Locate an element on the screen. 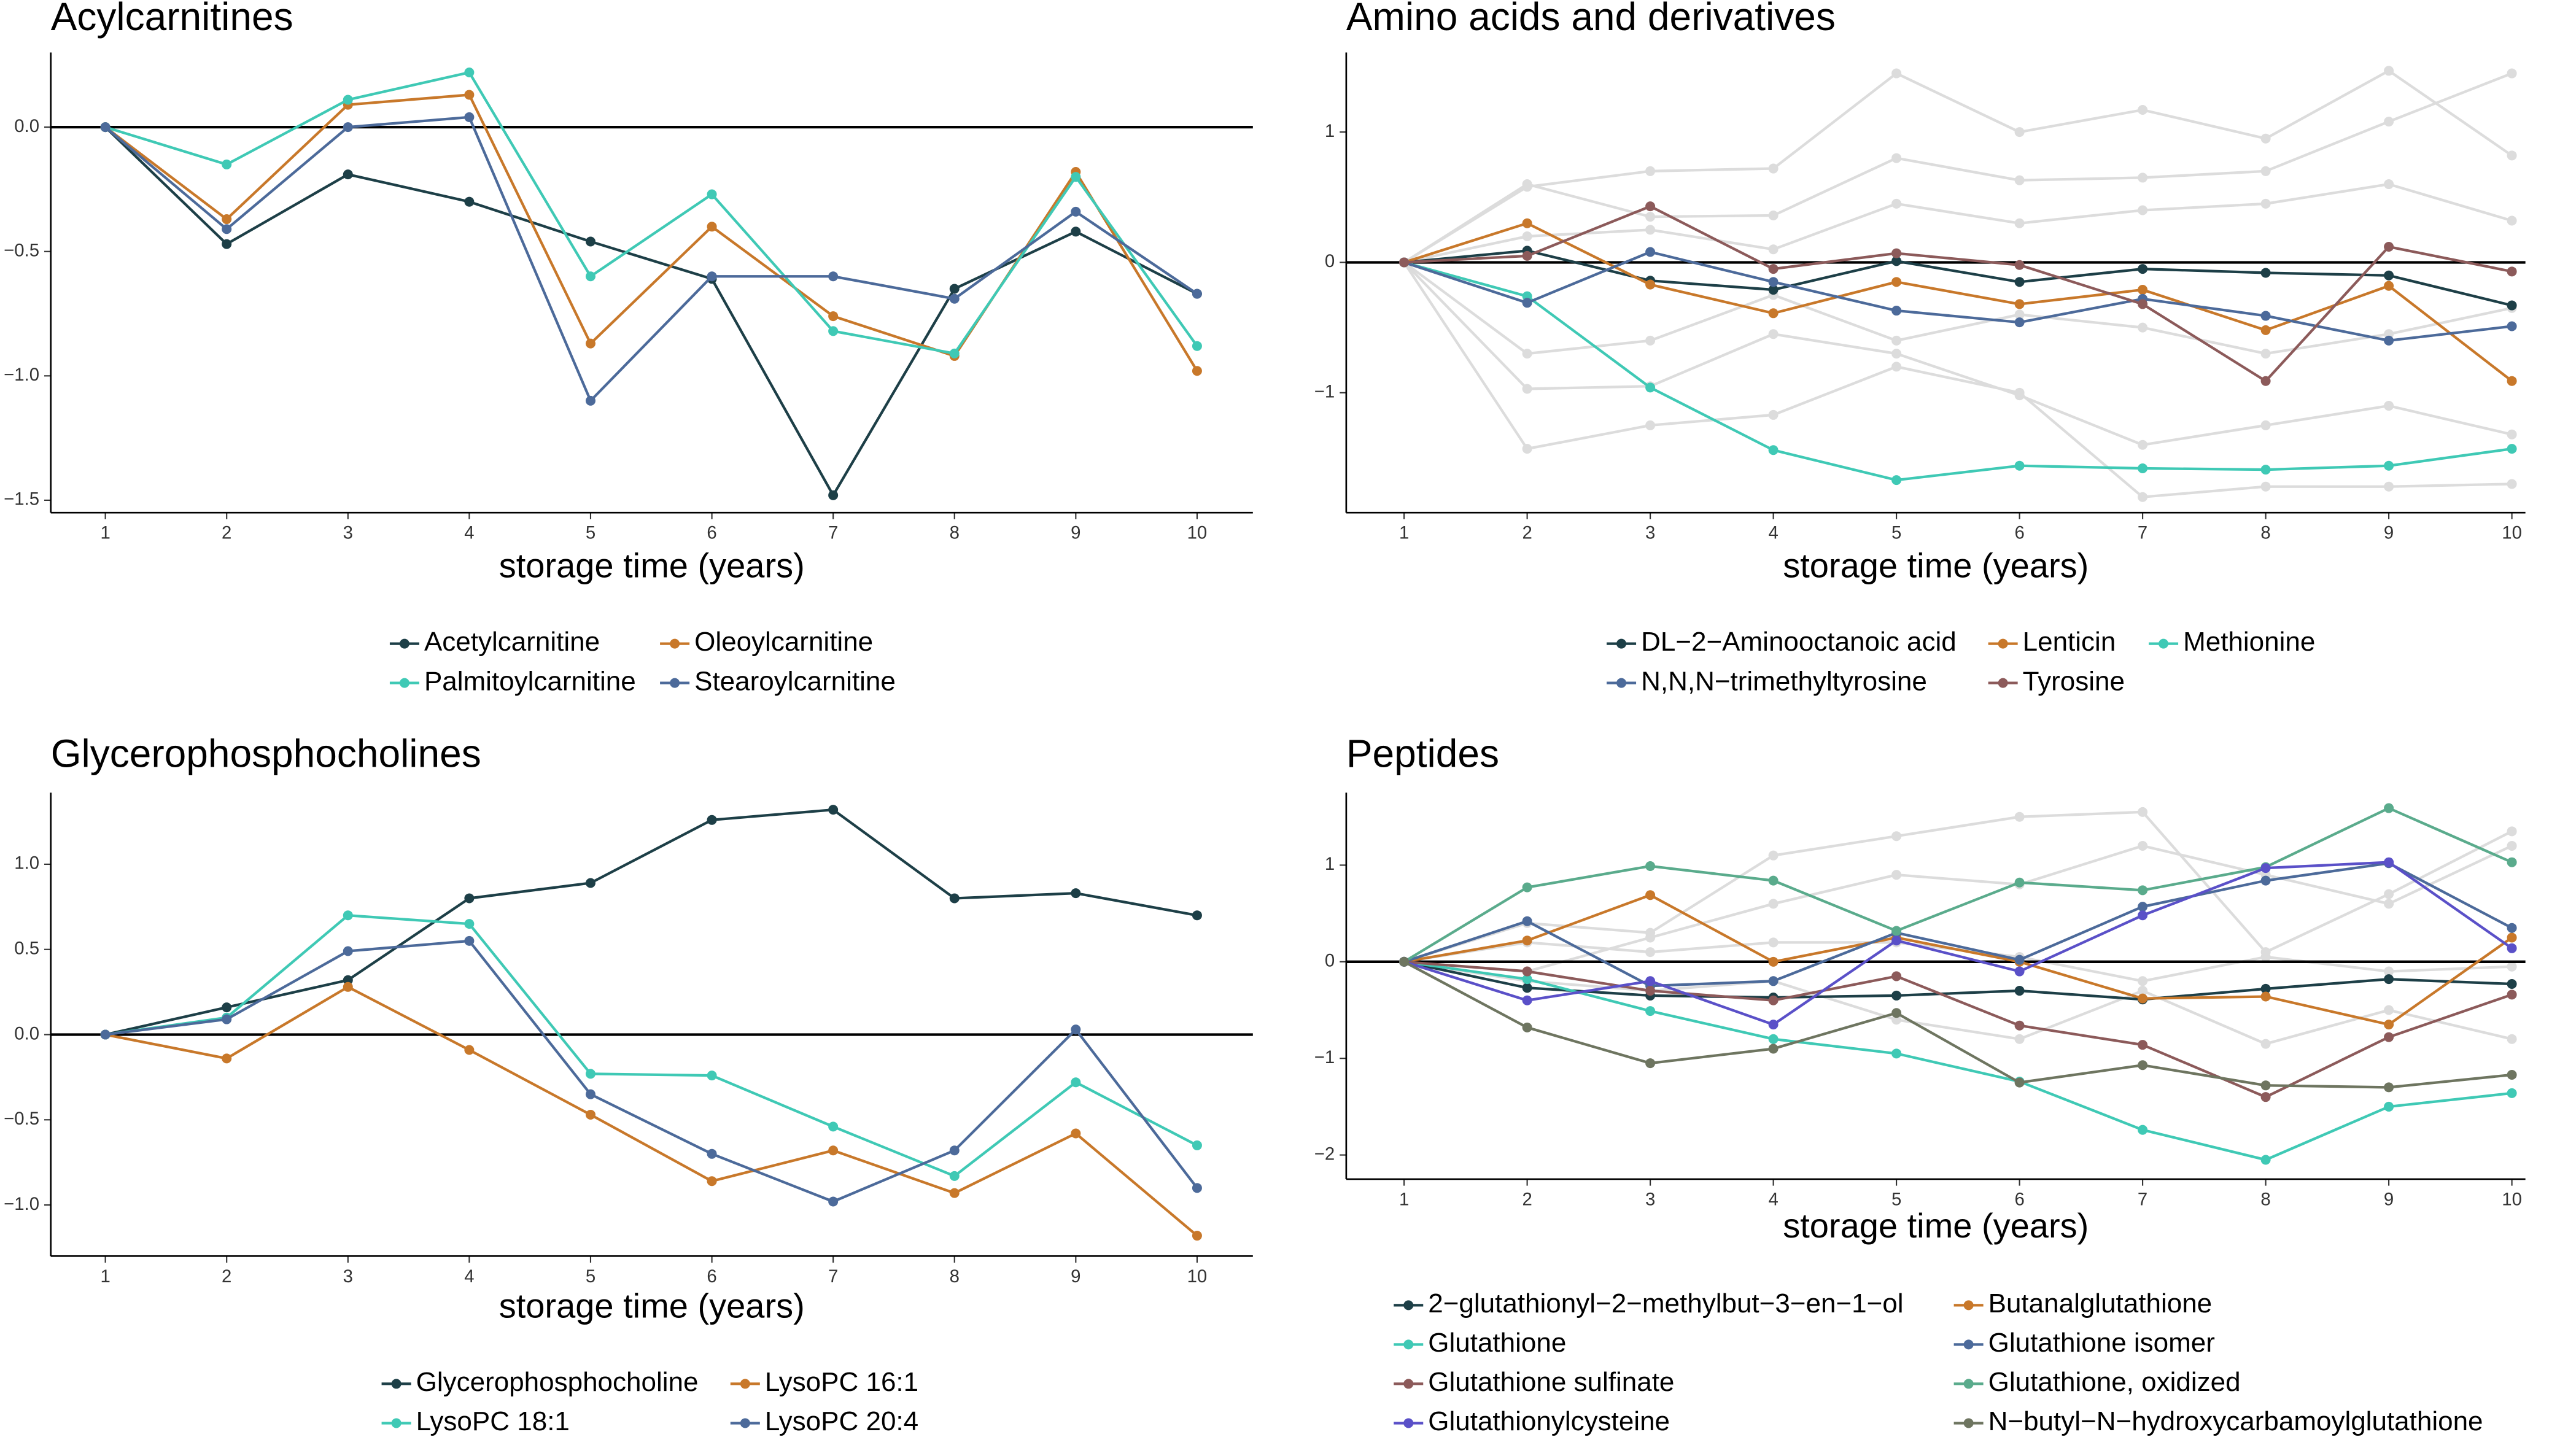 This screenshot has width=2568, height=1456. legend-label: Lenticin is located at coordinates (2069, 642).